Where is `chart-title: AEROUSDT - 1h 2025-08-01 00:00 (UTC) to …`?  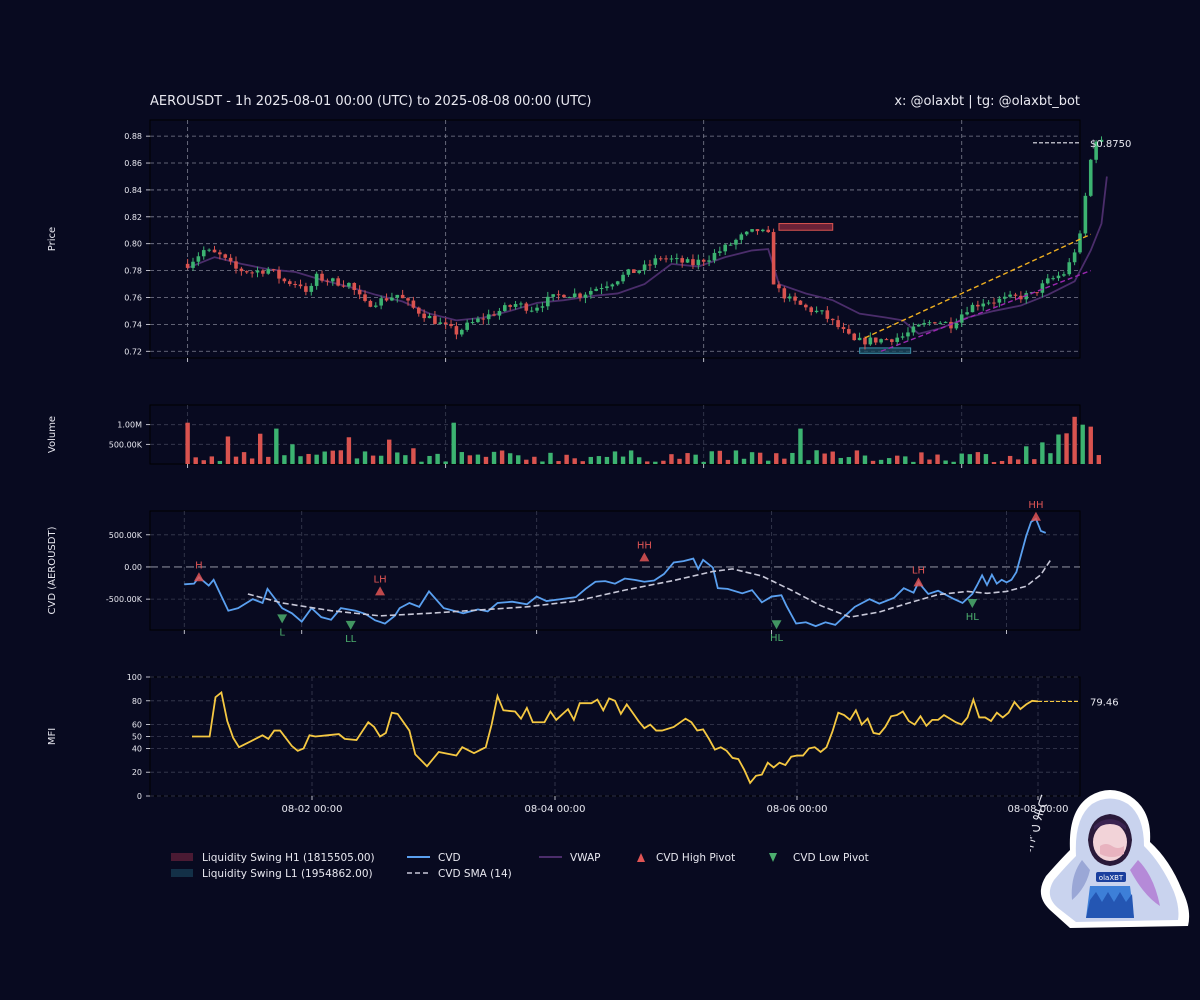
chart-title: AEROUSDT - 1h 2025-08-01 00:00 (UTC) to … is located at coordinates (370, 101).